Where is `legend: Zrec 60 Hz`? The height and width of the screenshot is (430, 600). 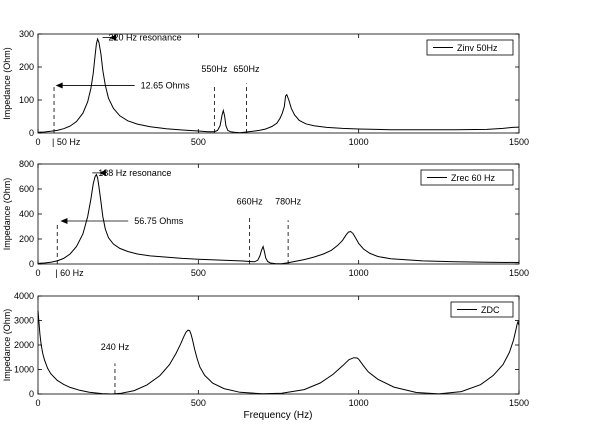
legend: Zrec 60 Hz is located at coordinates (467, 177).